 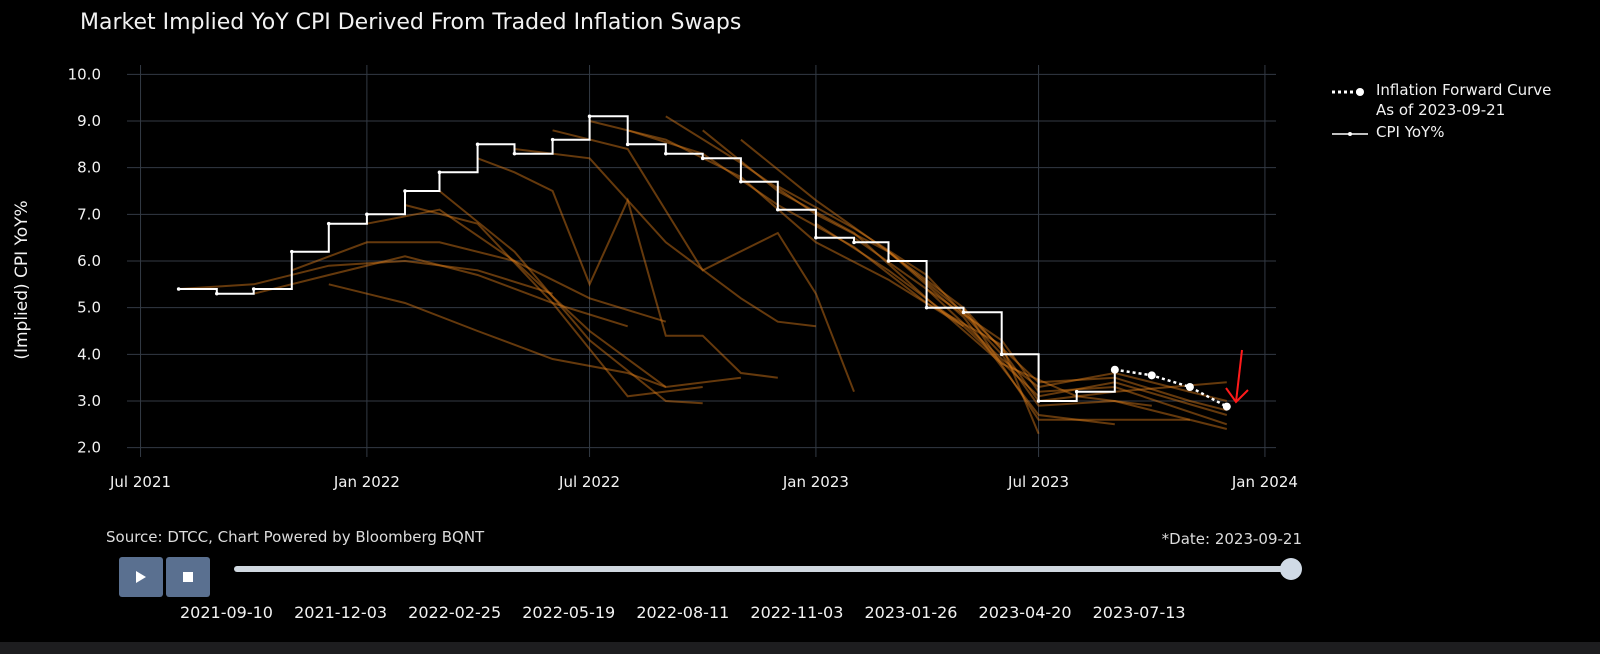 What do you see at coordinates (1264, 482) in the screenshot?
I see `x-tick-label: Jan 2024` at bounding box center [1264, 482].